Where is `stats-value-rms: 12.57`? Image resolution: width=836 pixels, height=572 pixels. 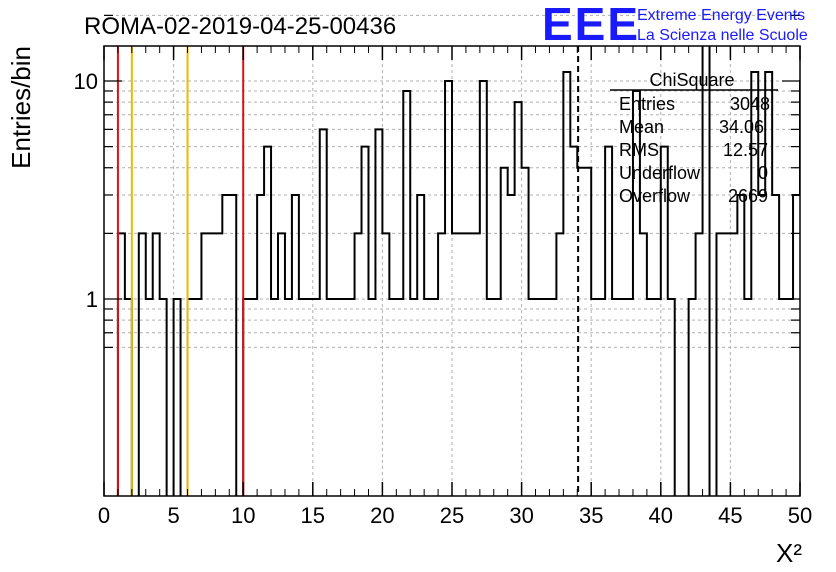
stats-value-rms: 12.57 is located at coordinates (745, 150).